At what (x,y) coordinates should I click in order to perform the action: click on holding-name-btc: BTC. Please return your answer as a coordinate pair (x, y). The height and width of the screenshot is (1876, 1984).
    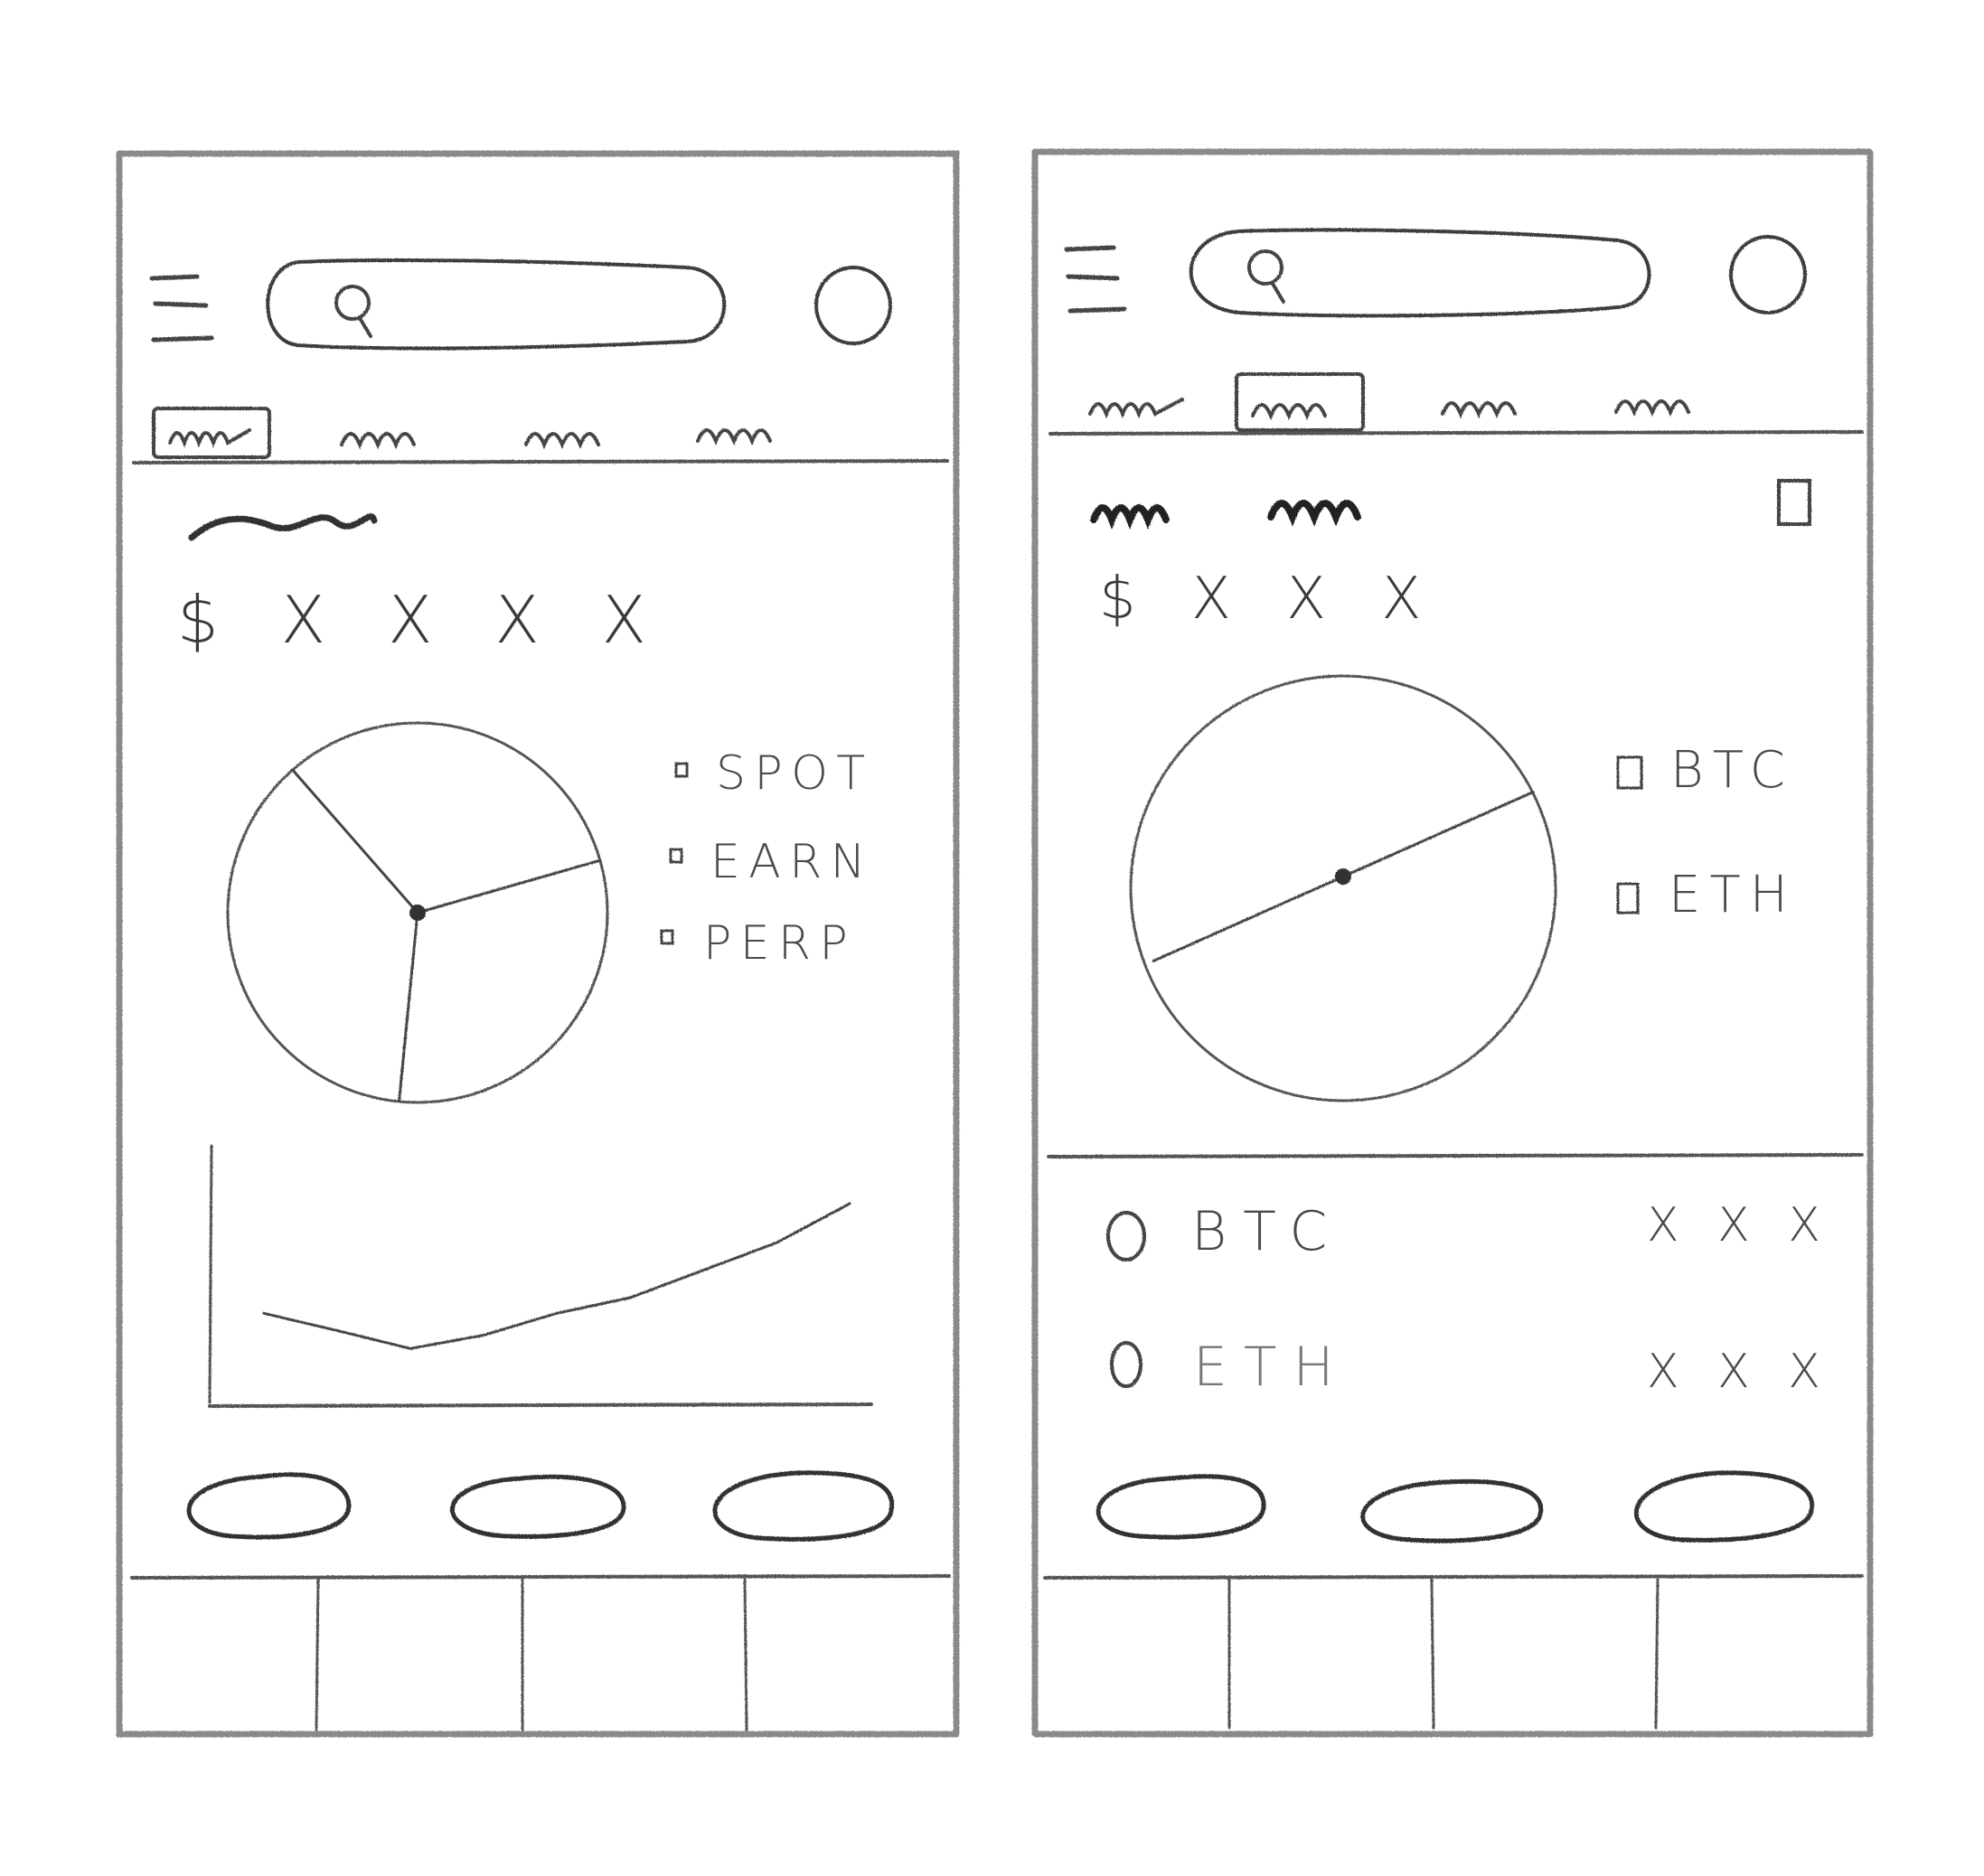
    Looking at the image, I should click on (1268, 1231).